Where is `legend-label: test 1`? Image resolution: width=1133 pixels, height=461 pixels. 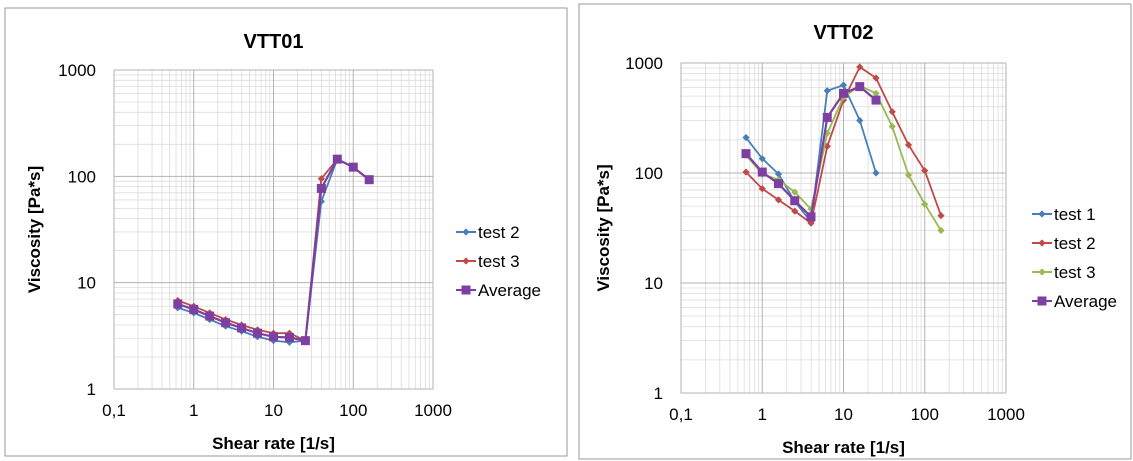
legend-label: test 1 is located at coordinates (1075, 214).